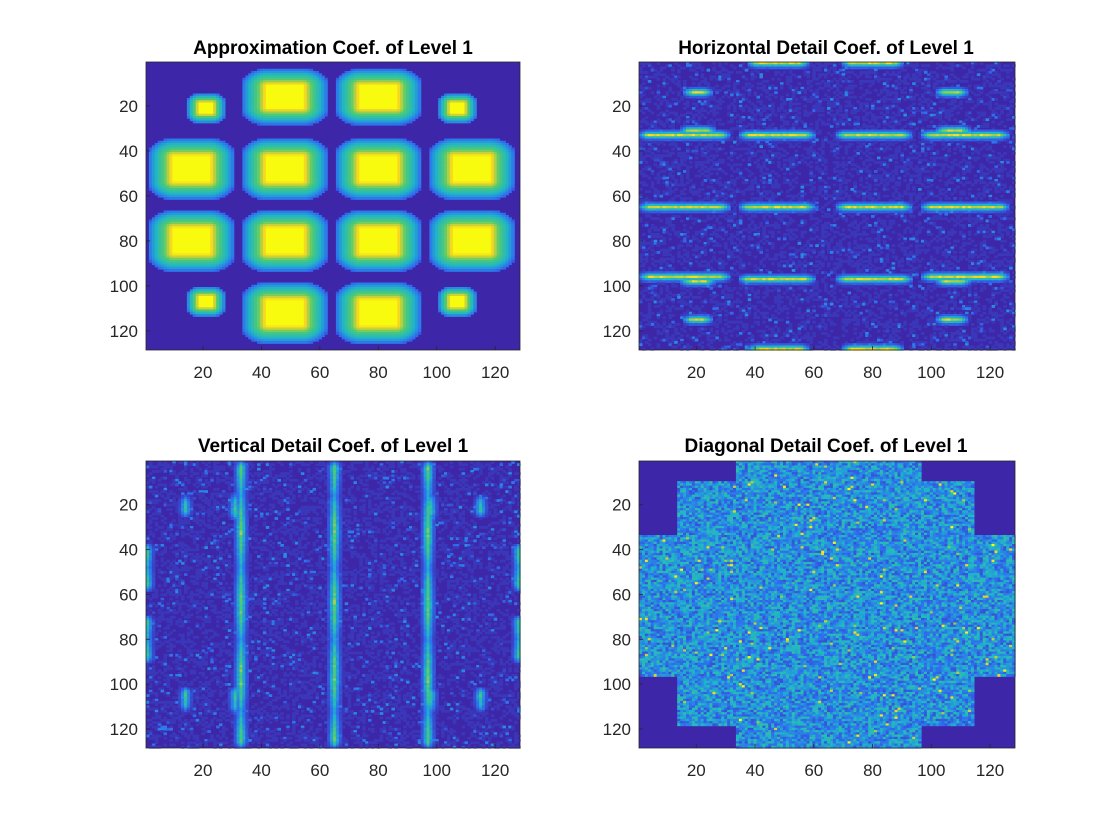 This screenshot has height=840, width=1120. What do you see at coordinates (333, 48) in the screenshot?
I see `subplot-title: Approximation Coef. of Level 1` at bounding box center [333, 48].